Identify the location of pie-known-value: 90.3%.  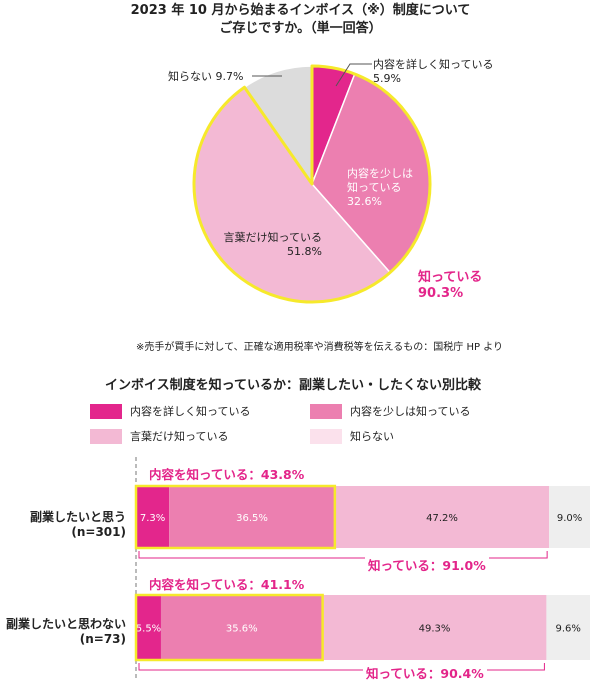
(441, 293).